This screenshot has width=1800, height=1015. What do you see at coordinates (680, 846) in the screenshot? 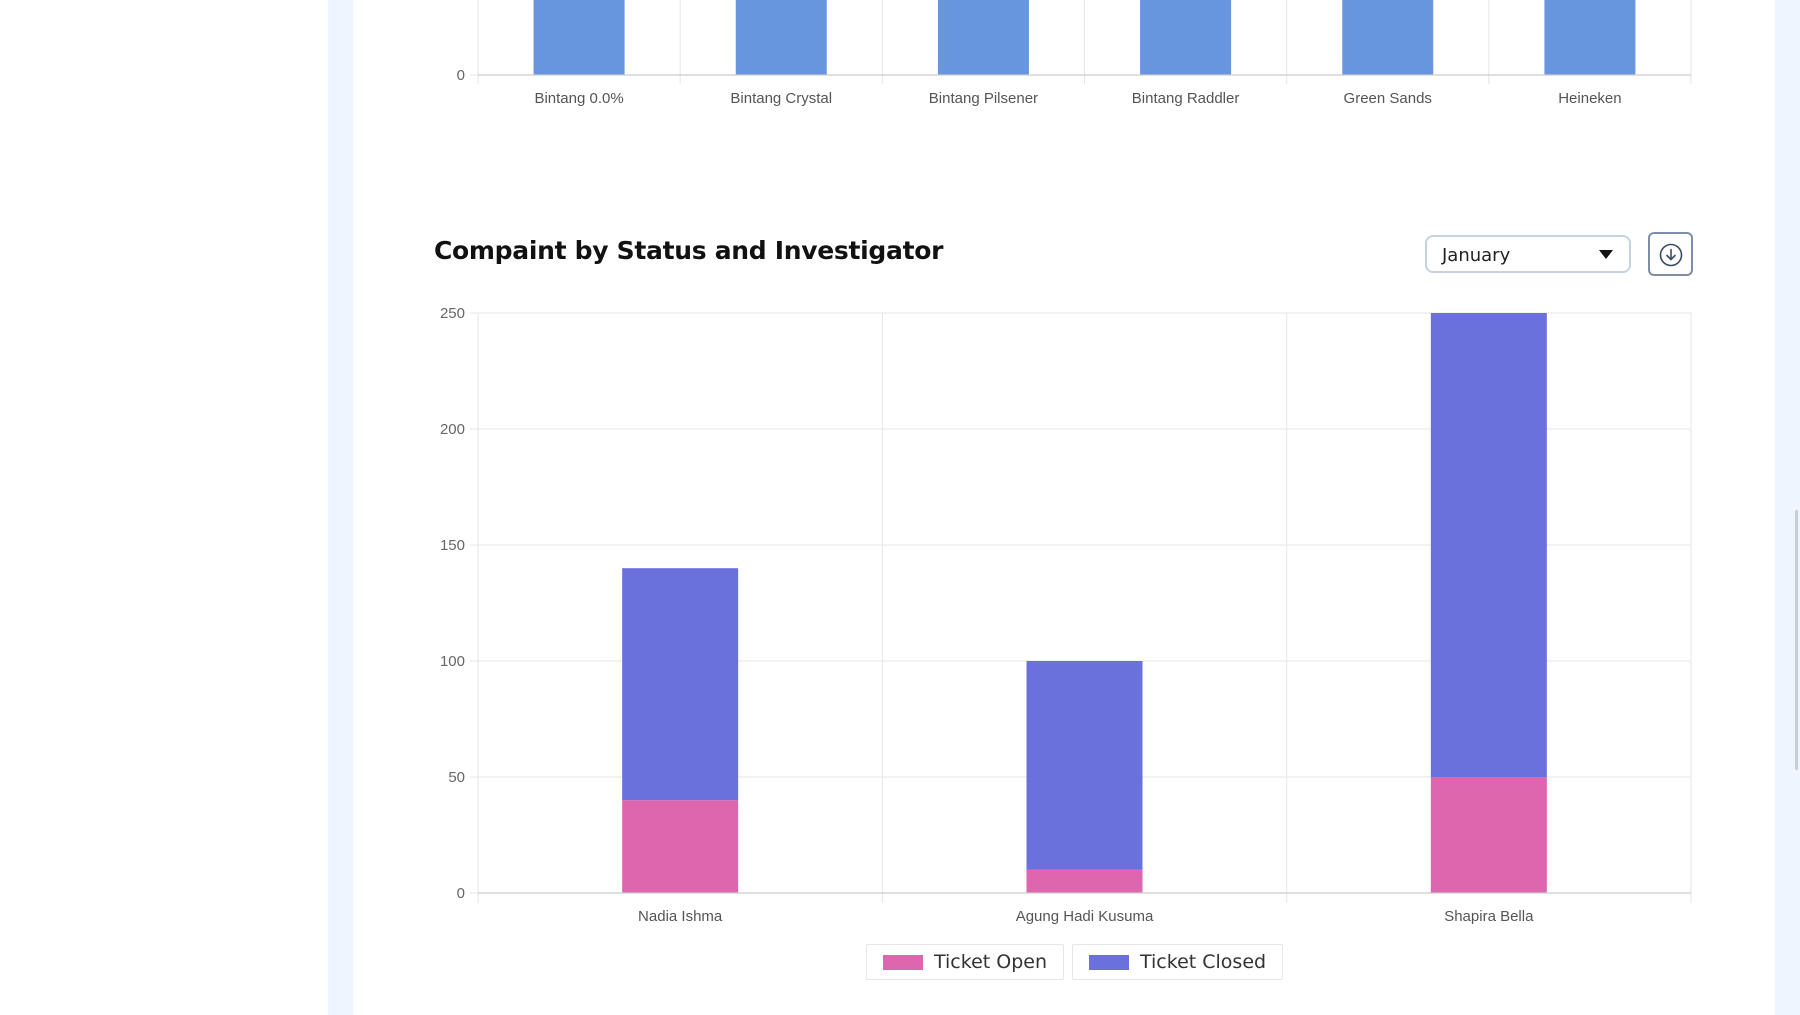
I see `bar-ticket-open-nadia-ishma` at bounding box center [680, 846].